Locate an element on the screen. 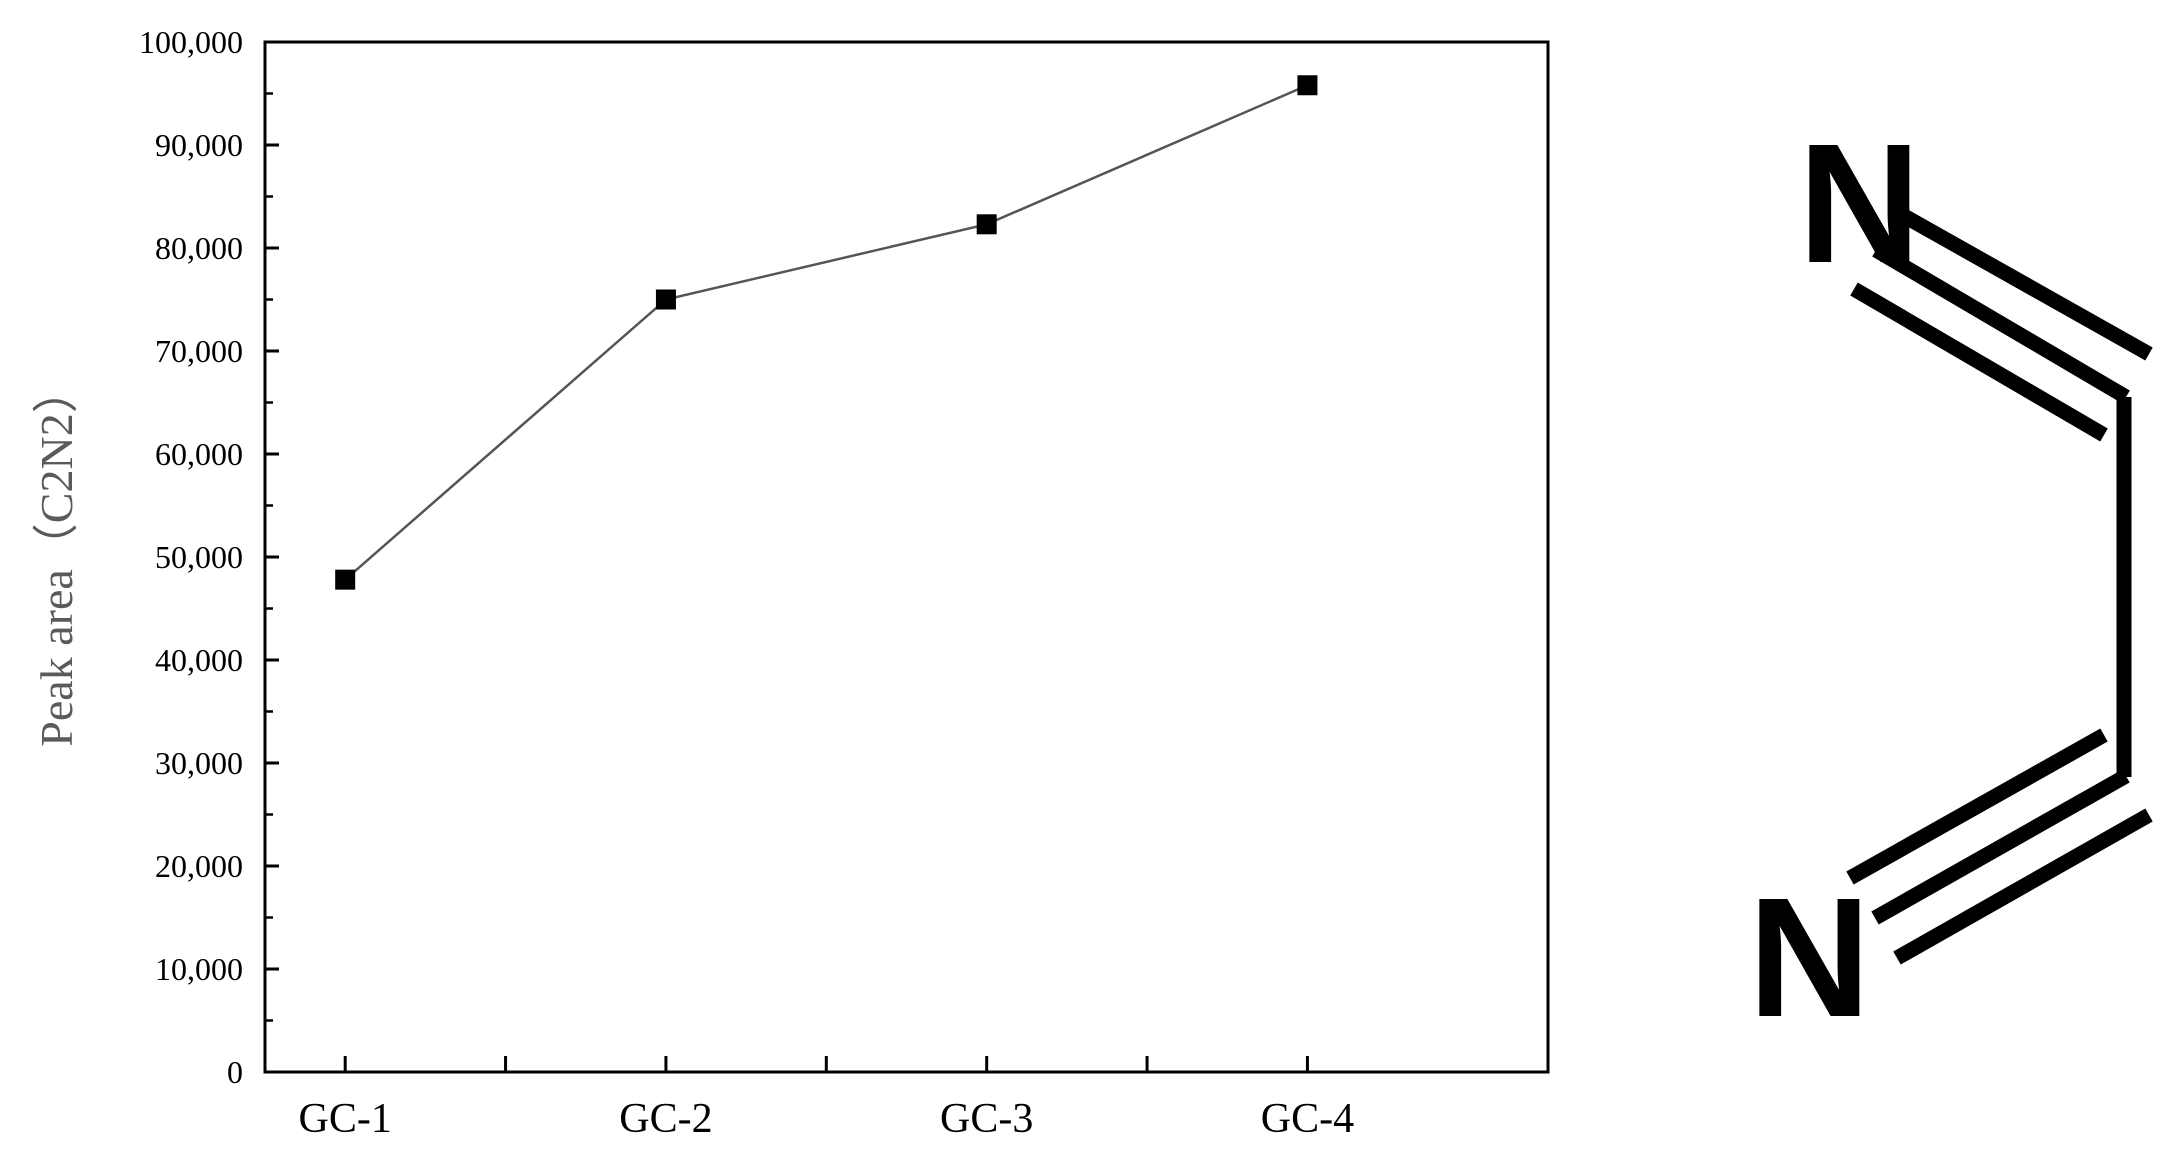 The image size is (2170, 1174). y-axis-title: Peak area（C2N2） is located at coordinates (56, 556).